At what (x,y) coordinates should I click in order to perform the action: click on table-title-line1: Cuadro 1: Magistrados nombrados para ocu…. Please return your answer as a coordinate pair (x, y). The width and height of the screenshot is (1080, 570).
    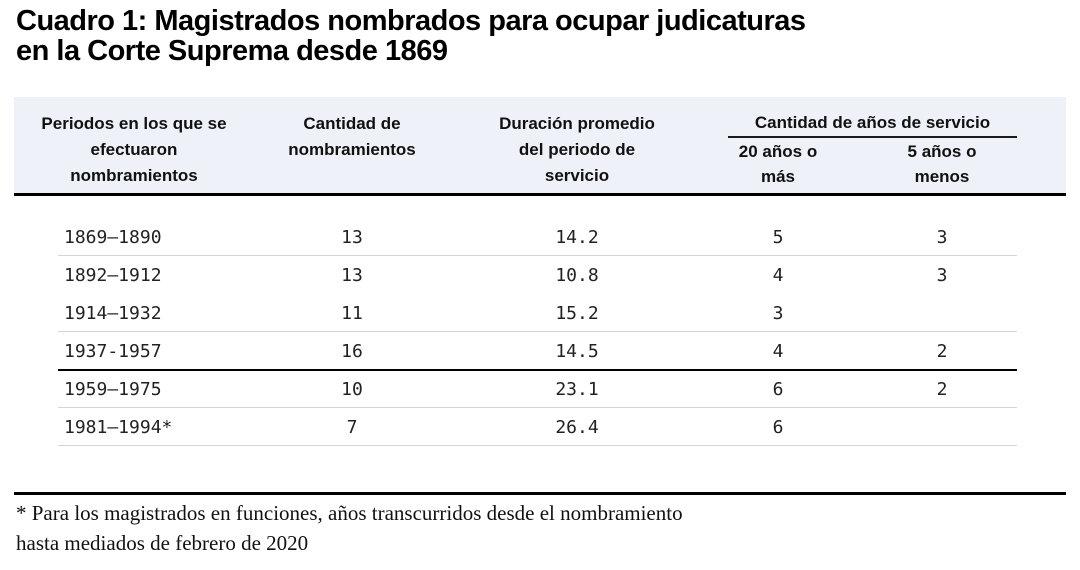
    Looking at the image, I should click on (411, 21).